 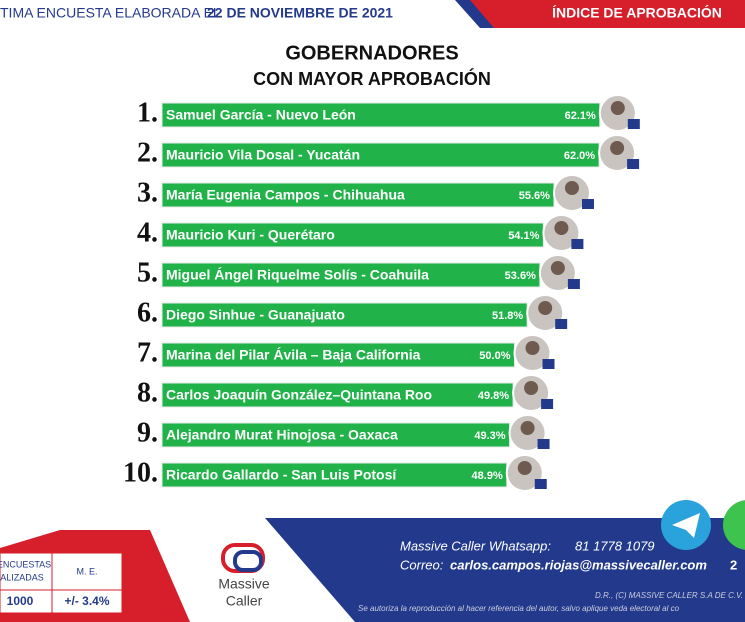 What do you see at coordinates (110, 13) in the screenshot?
I see `survey-prefix: TIMA ENCUESTA ELABORADA EL` at bounding box center [110, 13].